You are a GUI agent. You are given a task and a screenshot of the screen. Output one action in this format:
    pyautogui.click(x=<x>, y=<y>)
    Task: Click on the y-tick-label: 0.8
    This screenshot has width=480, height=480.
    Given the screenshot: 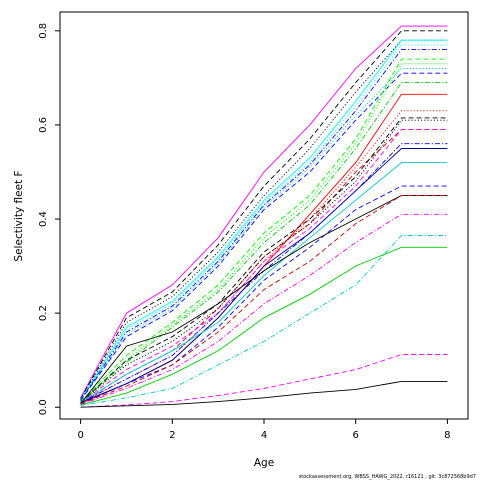 What is the action you would take?
    pyautogui.click(x=43, y=31)
    